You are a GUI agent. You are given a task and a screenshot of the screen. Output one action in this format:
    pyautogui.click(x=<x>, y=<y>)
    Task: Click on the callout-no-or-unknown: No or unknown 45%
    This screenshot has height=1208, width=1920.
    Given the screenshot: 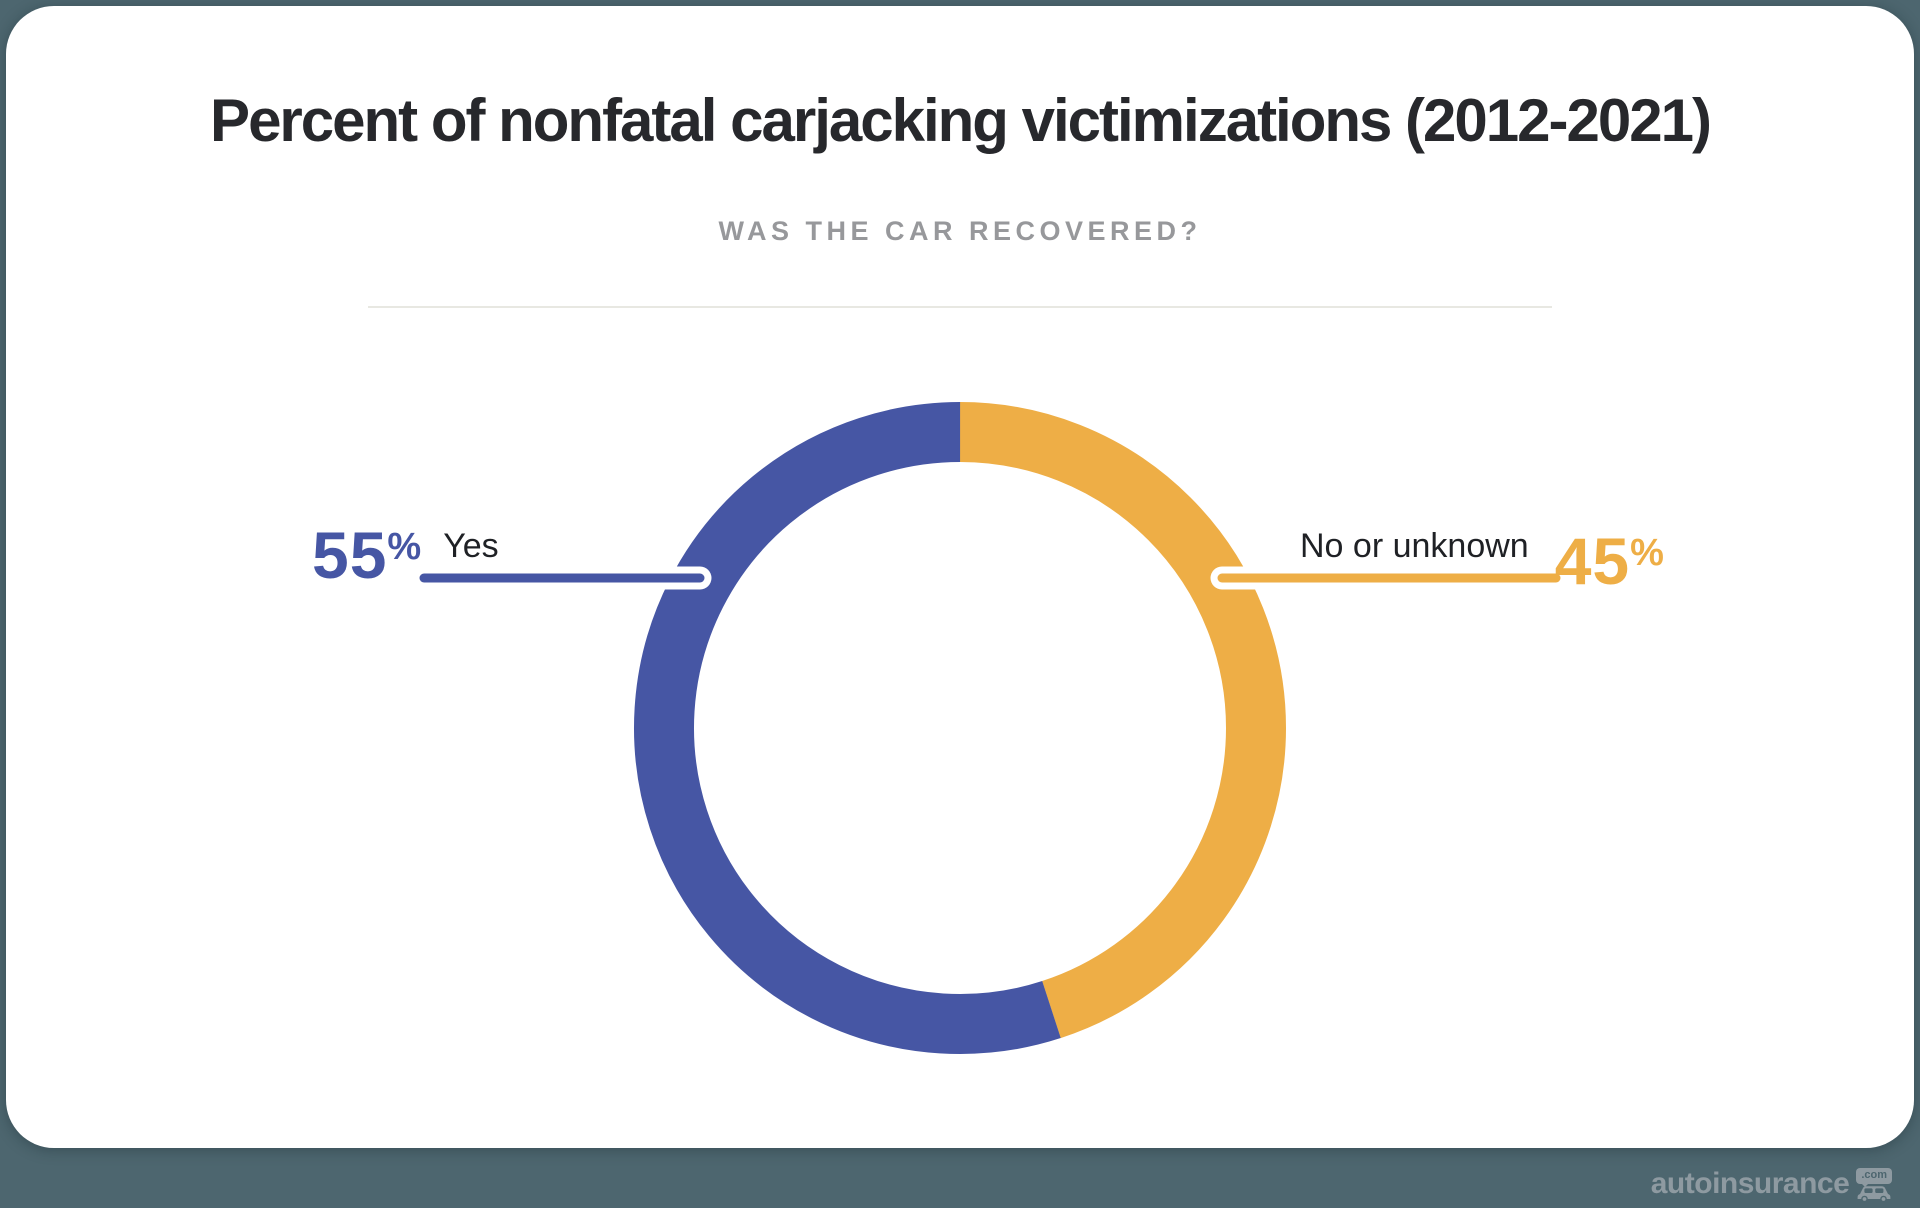 What is the action you would take?
    pyautogui.click(x=1482, y=558)
    